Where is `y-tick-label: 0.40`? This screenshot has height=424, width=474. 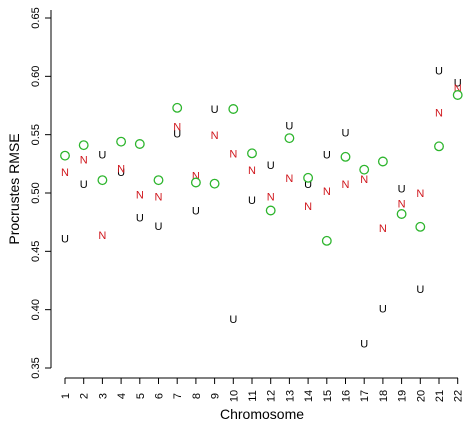
y-tick-label: 0.40 is located at coordinates (36, 309).